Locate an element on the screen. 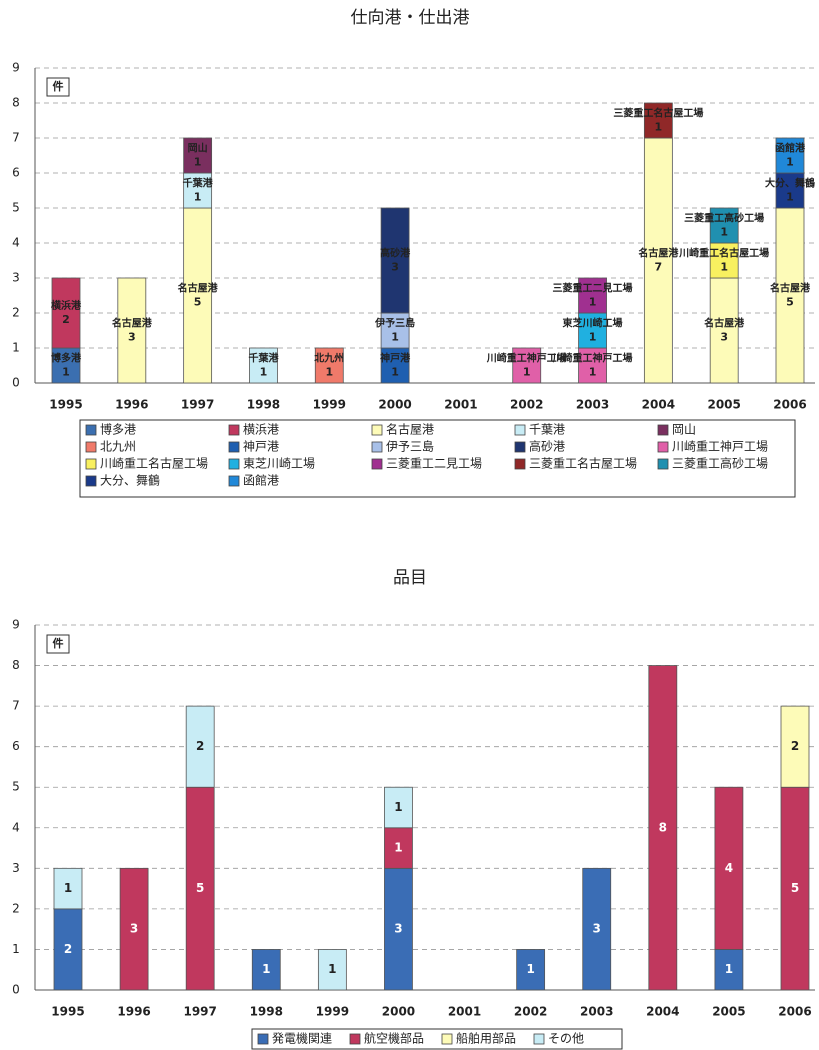 Image resolution: width=819 pixels, height=1050 pixels. y-tick-label: 6 is located at coordinates (16, 173).